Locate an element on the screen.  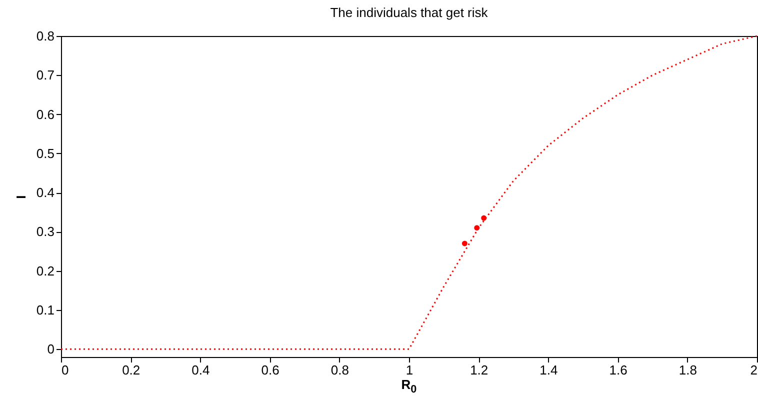
y-tick-label: 0.3 is located at coordinates (45, 232).